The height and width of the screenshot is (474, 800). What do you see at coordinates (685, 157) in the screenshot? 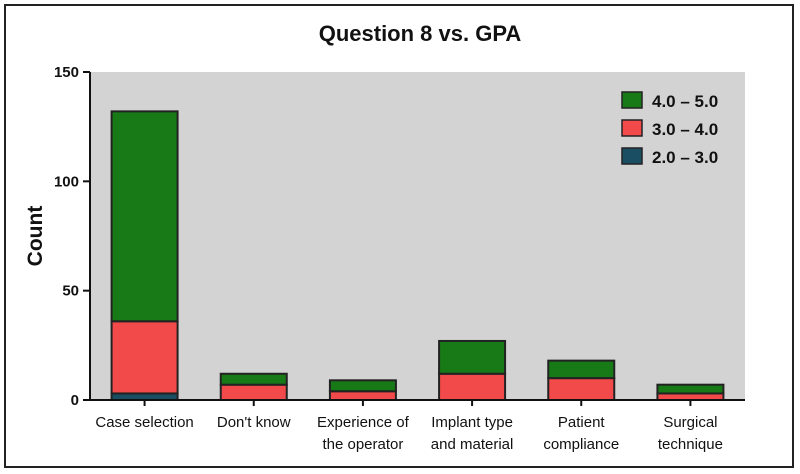
I see `legend-label: 2.0 – 3.0` at bounding box center [685, 157].